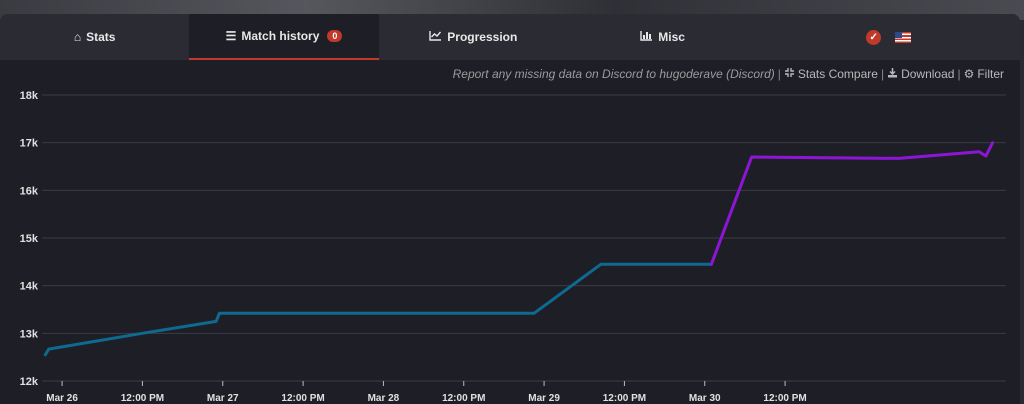 This screenshot has width=1024, height=404. What do you see at coordinates (77, 37) in the screenshot?
I see `home-icon: ⌂` at bounding box center [77, 37].